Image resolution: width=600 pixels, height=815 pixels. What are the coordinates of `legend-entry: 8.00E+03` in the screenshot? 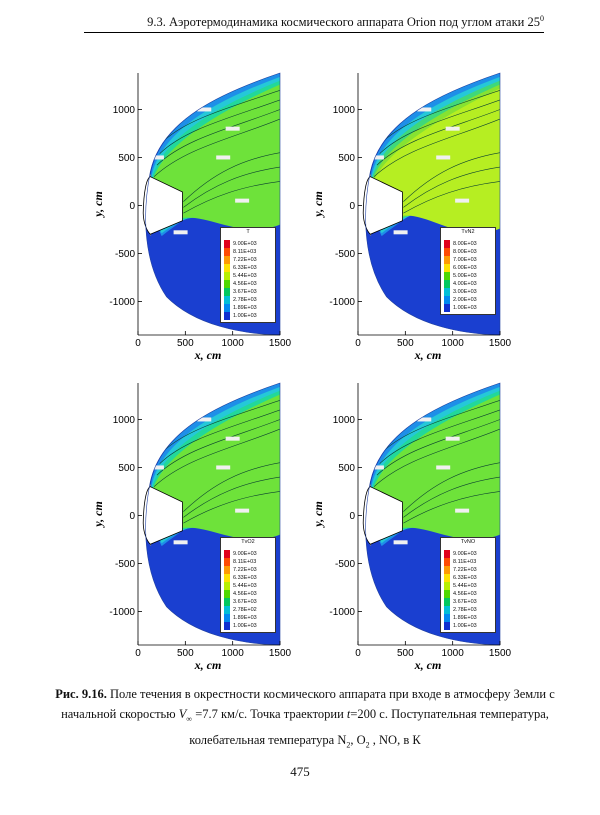 It's located at (468, 252).